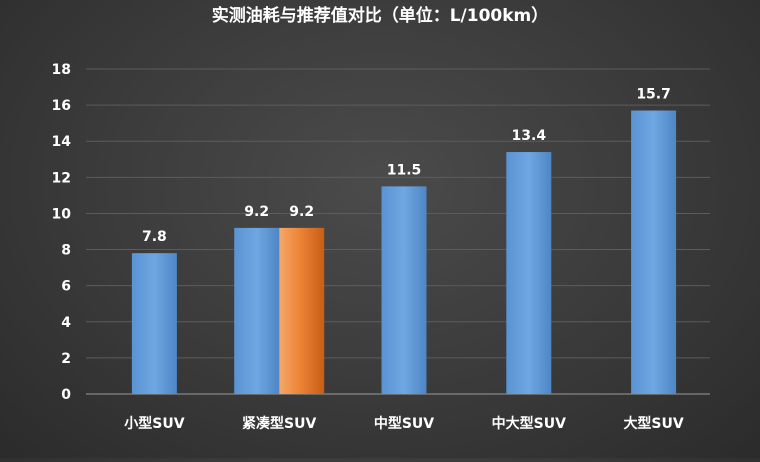 Image resolution: width=760 pixels, height=462 pixels. I want to click on y-tick-label: 18, so click(61, 70).